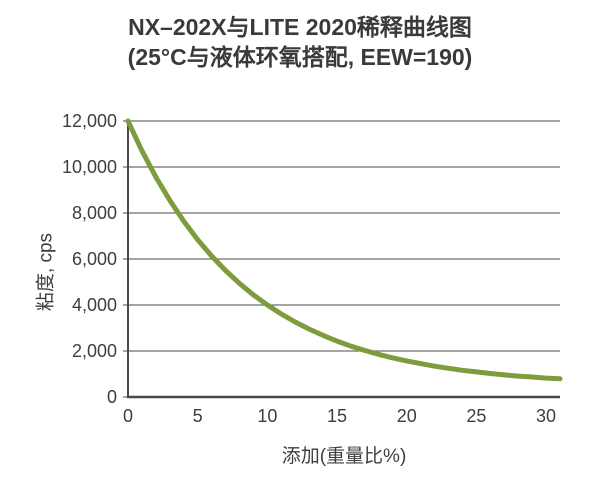 This screenshot has height=500, width=600. Describe the element at coordinates (128, 416) in the screenshot. I see `x-tick-label: 0` at that location.